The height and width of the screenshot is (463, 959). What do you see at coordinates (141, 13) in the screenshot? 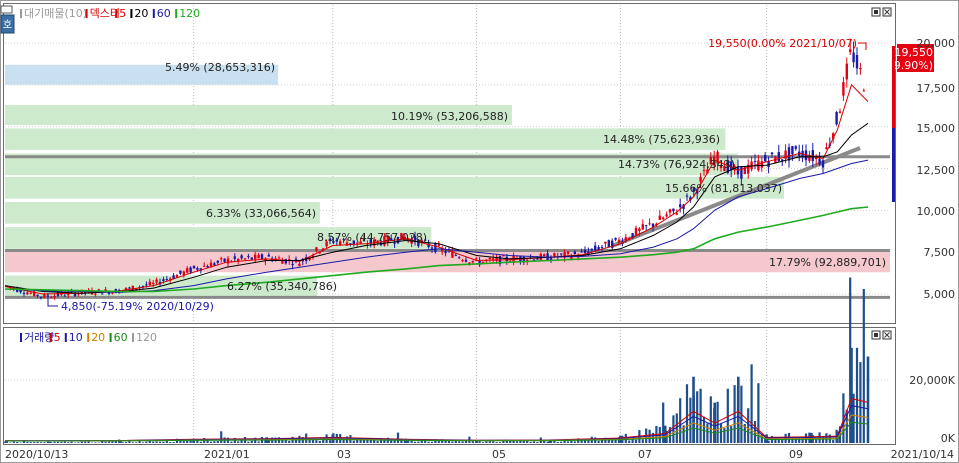
I see `legend-label: 20` at bounding box center [141, 13].